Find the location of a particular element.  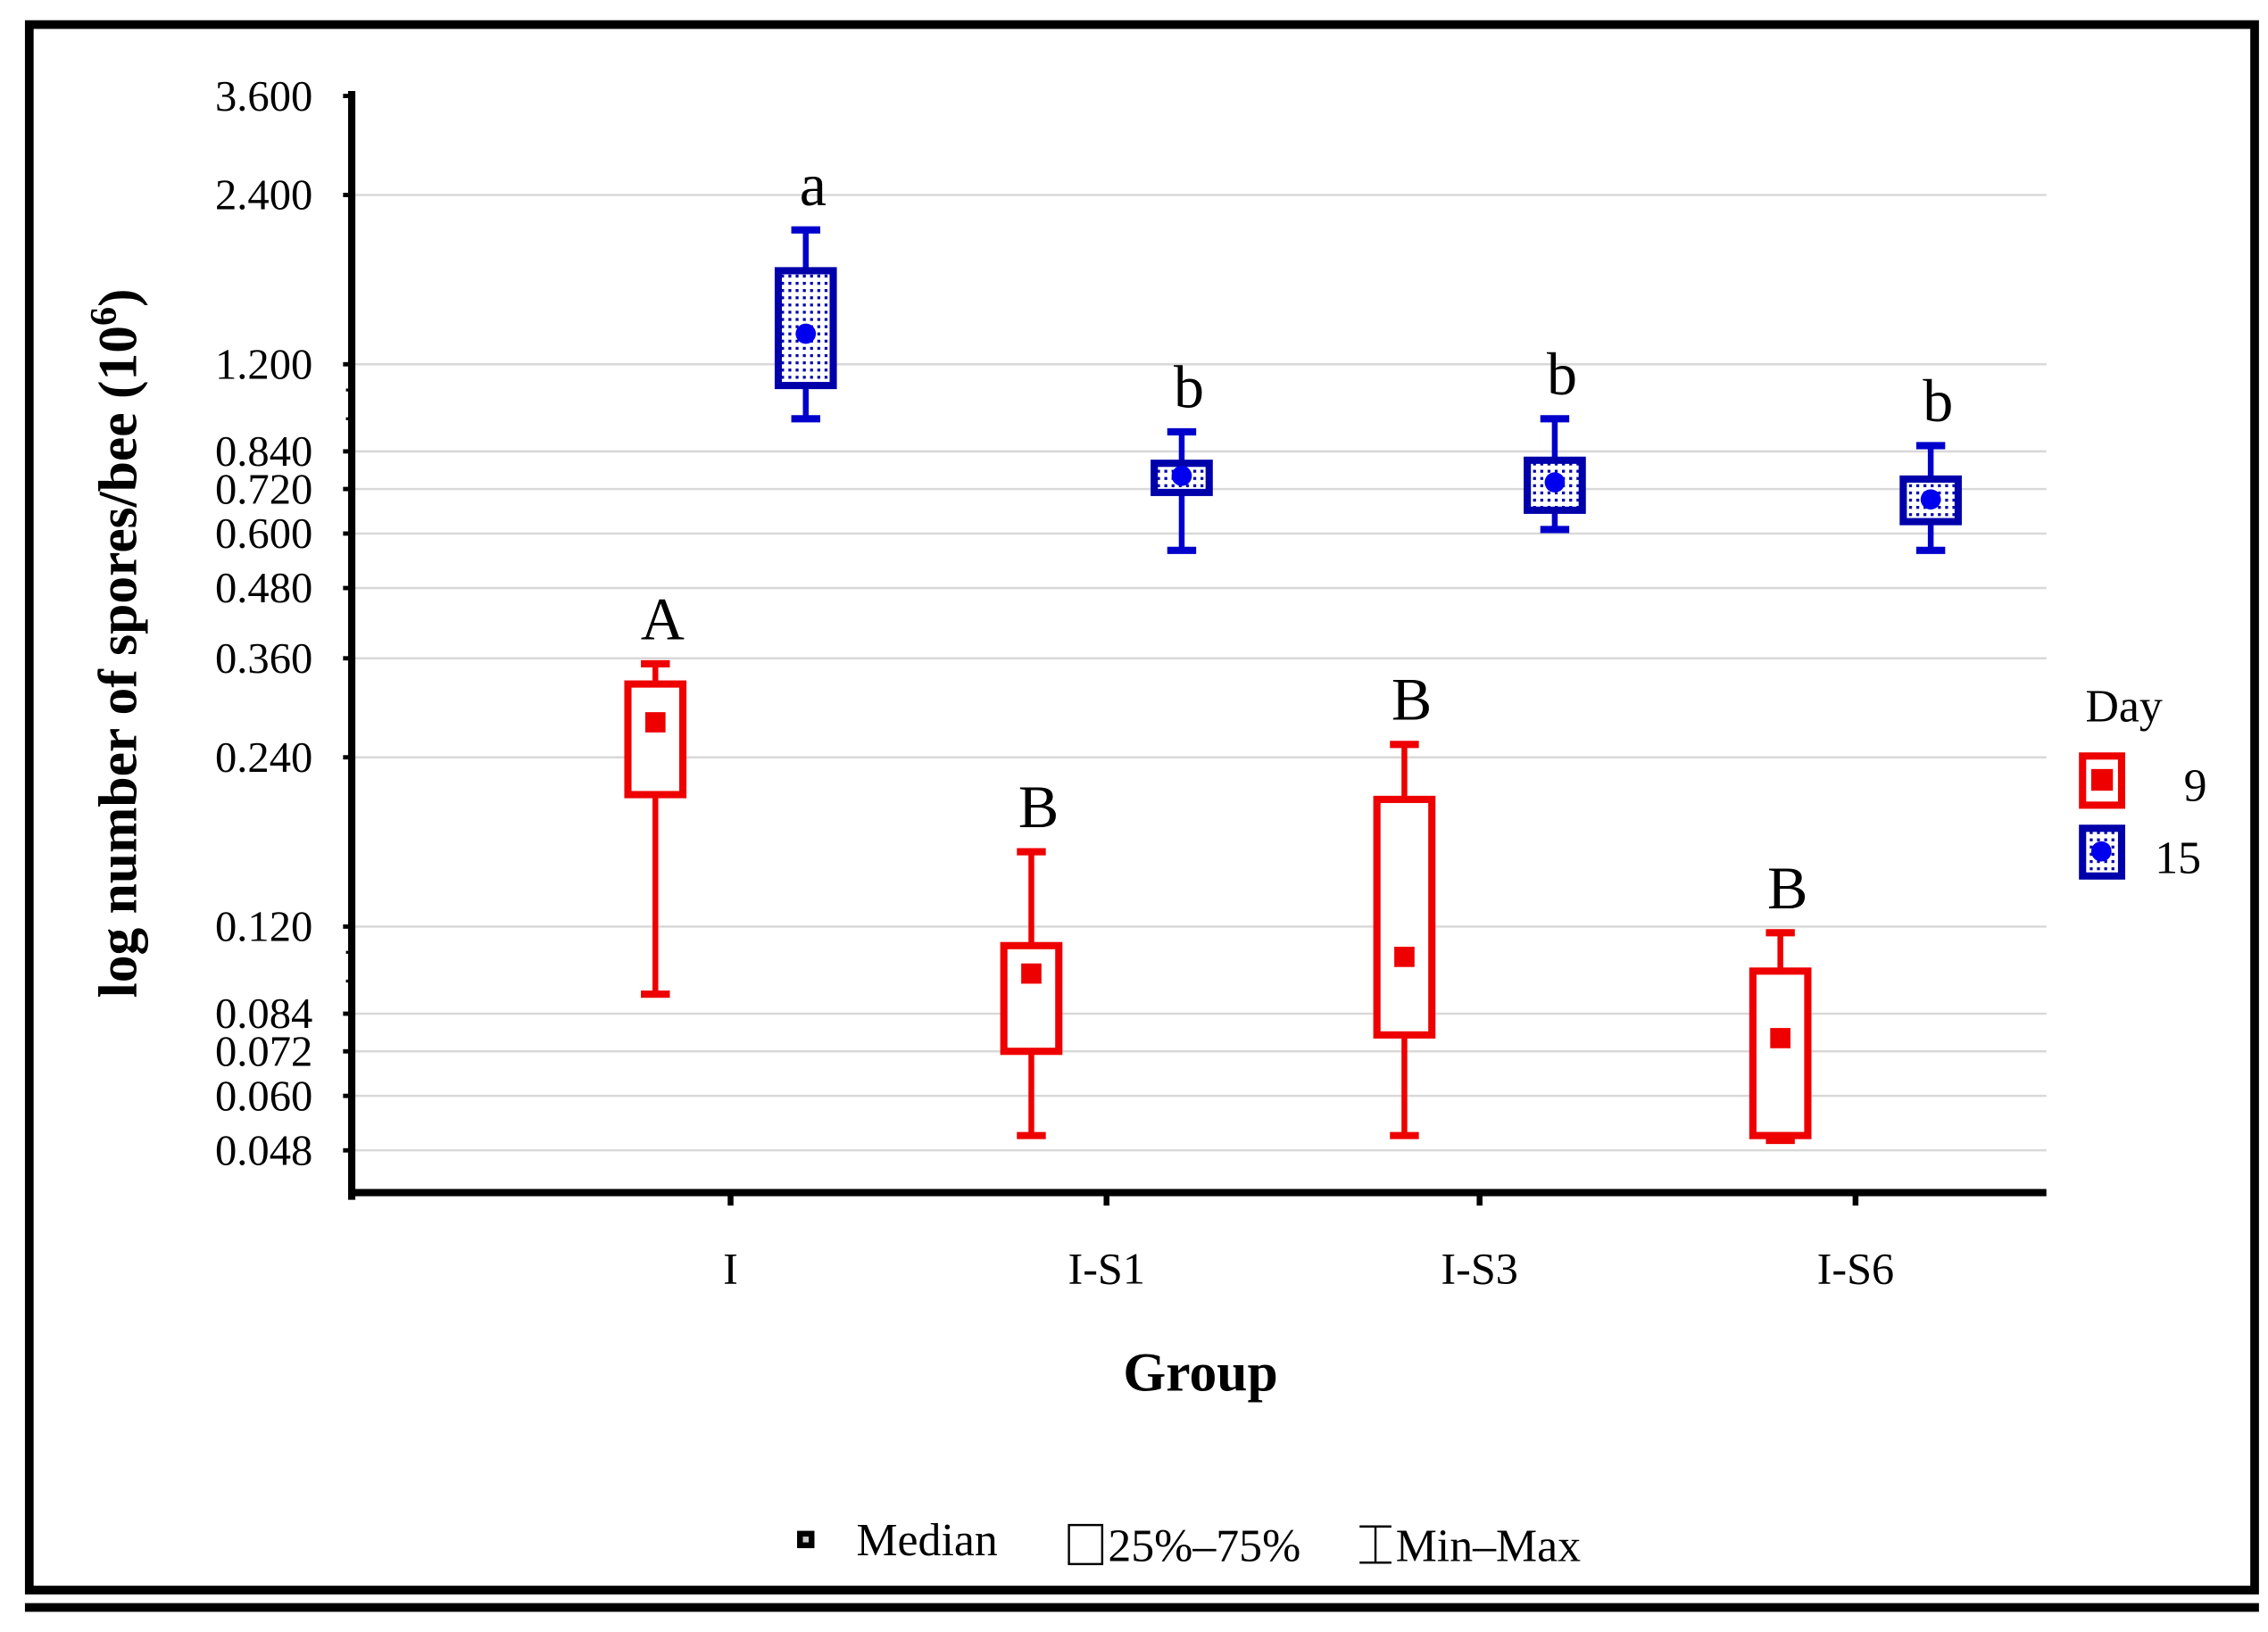

y-tick-label: 0.060 is located at coordinates (263, 1096).